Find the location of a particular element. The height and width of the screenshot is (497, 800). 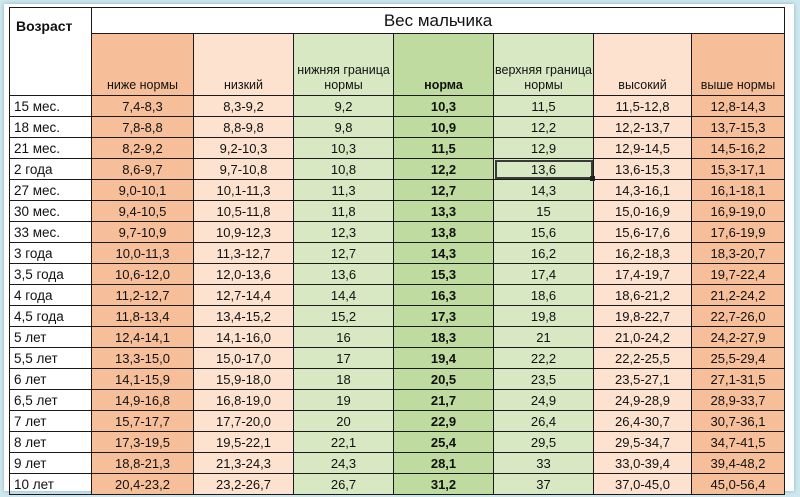

fill-handle is located at coordinates (592, 178).